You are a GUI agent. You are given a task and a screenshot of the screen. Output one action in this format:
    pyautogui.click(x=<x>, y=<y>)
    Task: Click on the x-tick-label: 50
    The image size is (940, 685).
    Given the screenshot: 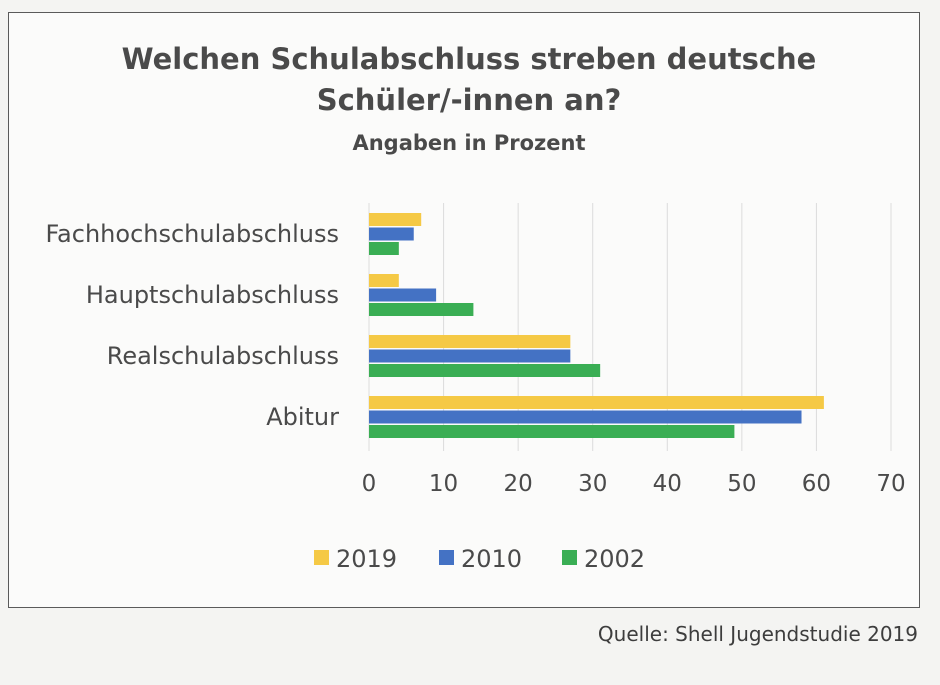 What is the action you would take?
    pyautogui.click(x=741, y=484)
    